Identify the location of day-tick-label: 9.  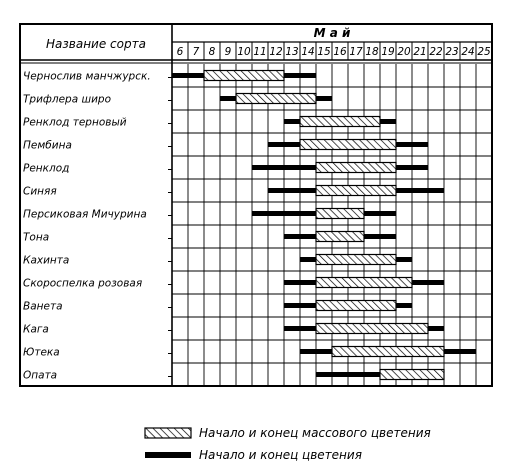
(228, 52).